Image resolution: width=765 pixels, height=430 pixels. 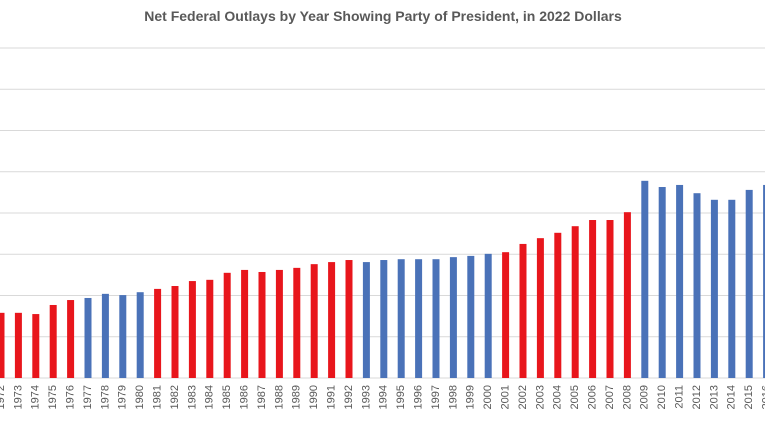 I want to click on x-tick-label: 2000, so click(x=488, y=397).